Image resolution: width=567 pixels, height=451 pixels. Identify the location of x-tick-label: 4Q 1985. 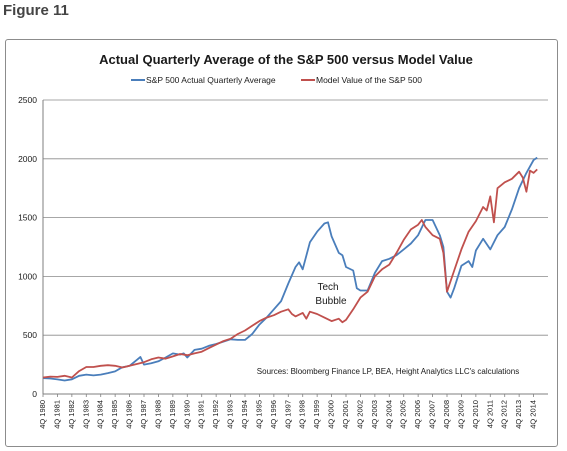
(114, 414).